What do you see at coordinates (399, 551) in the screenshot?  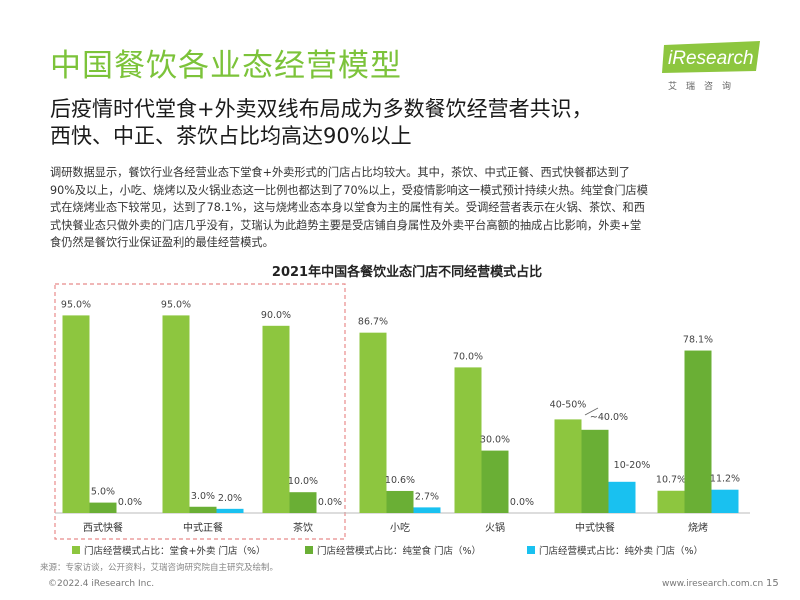 I see `legend-label: 门店经营模式占比：纯堂食 门店（%）` at bounding box center [399, 551].